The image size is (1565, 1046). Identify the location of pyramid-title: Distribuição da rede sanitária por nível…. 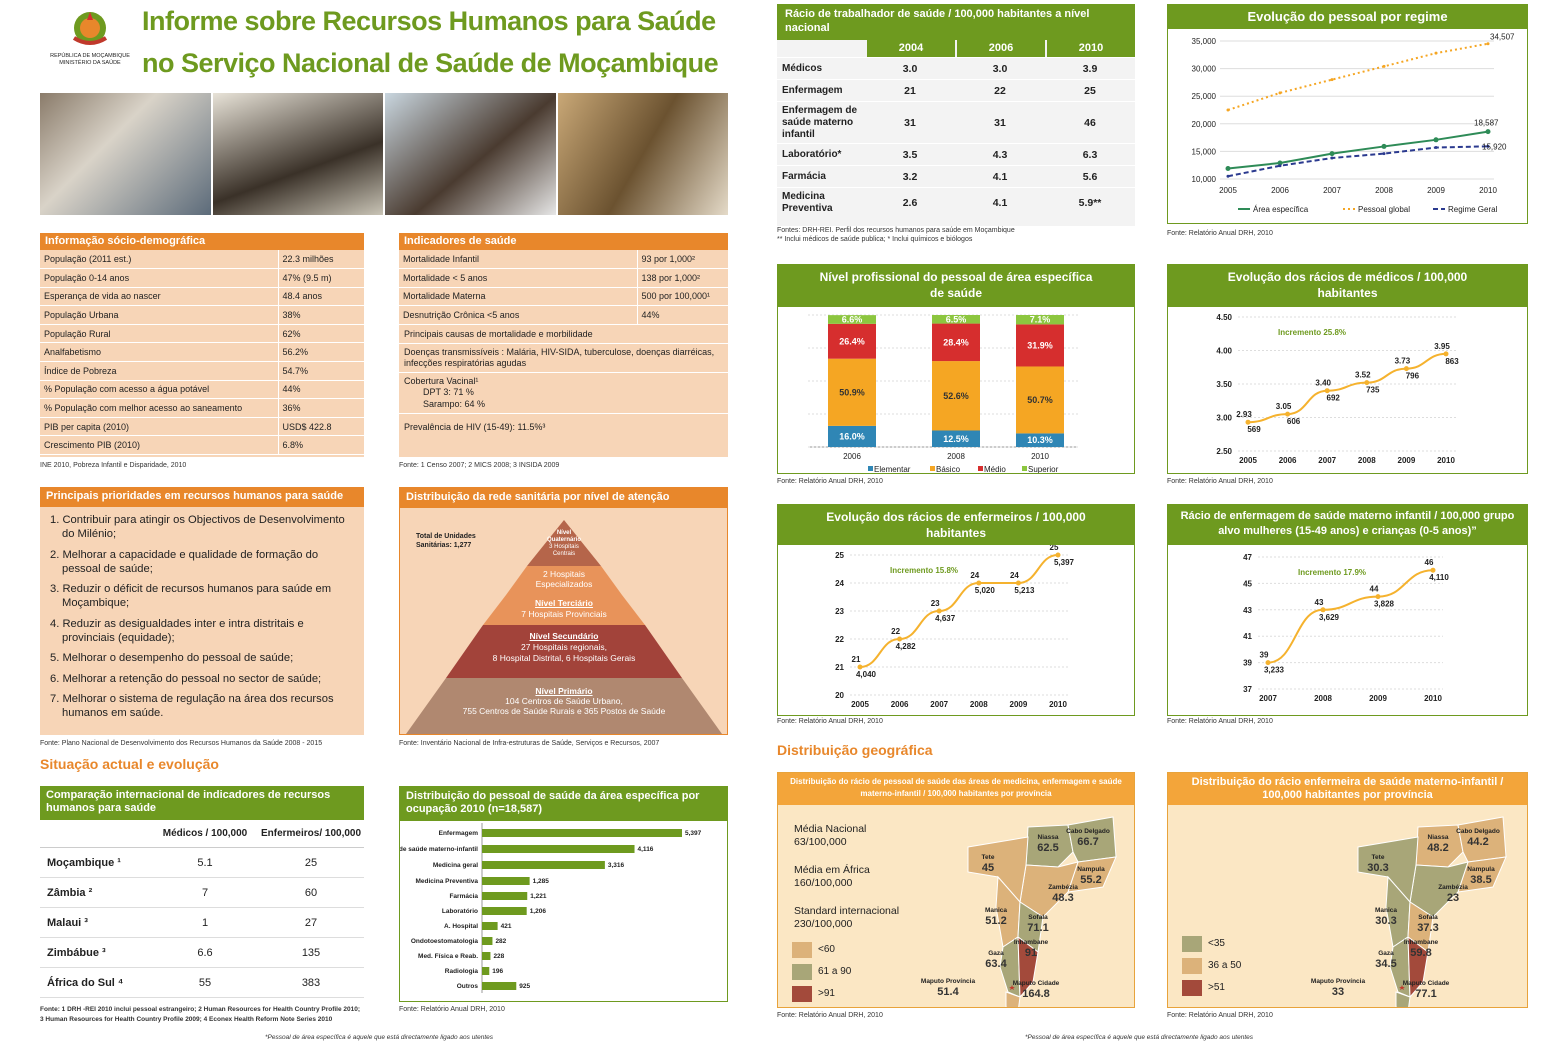
(563, 498).